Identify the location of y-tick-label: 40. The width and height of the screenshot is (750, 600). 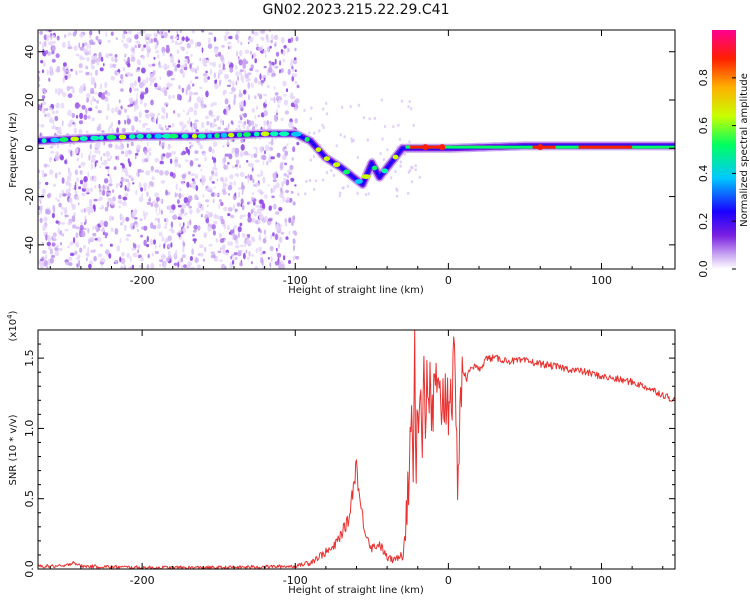
(29, 52).